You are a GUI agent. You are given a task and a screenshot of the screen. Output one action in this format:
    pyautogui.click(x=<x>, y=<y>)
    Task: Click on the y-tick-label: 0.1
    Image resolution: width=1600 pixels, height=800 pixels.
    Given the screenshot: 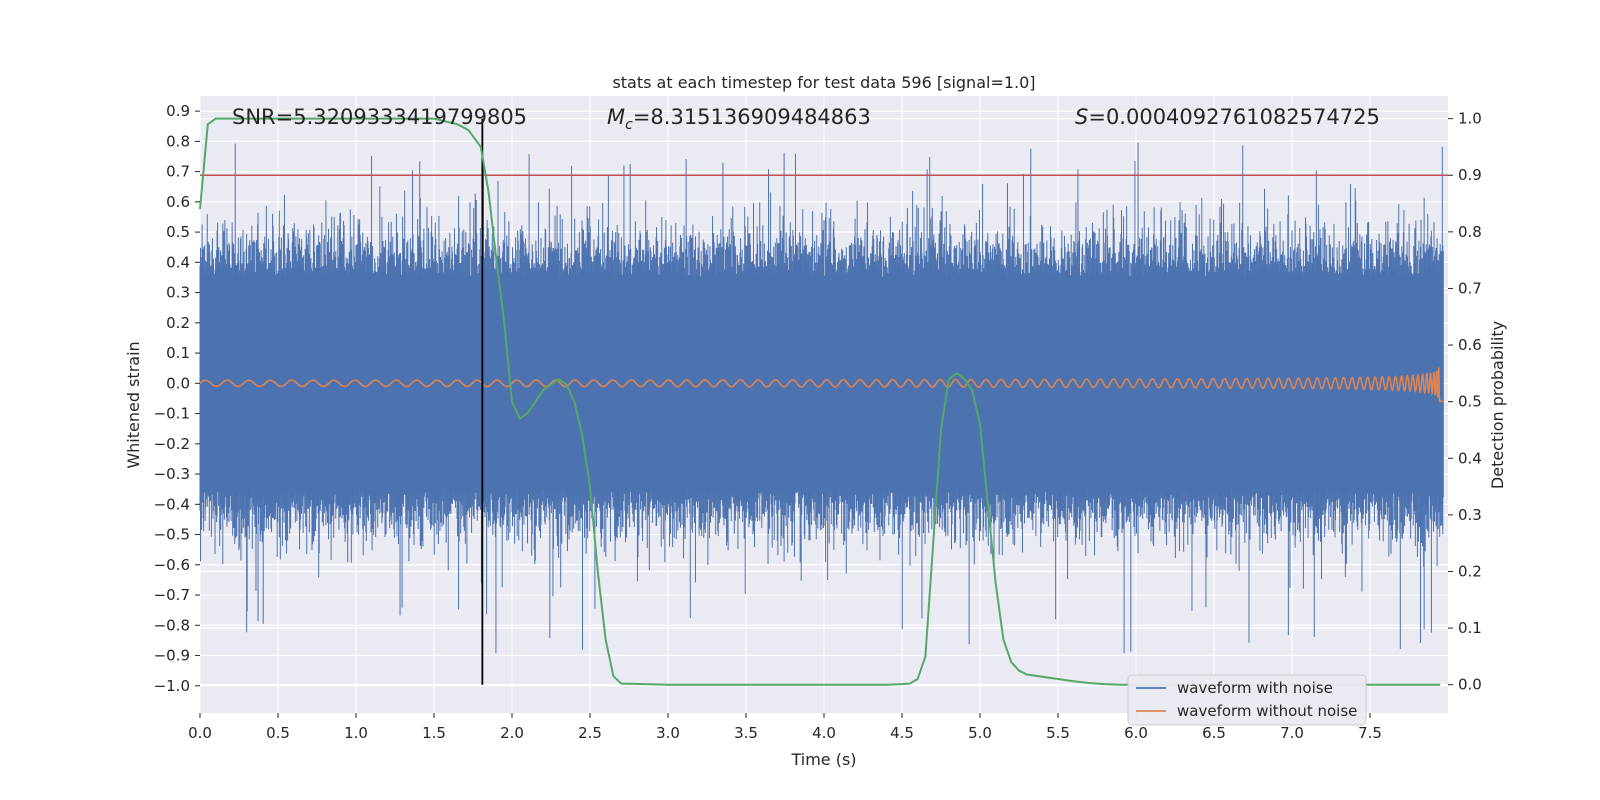 What is the action you would take?
    pyautogui.click(x=178, y=353)
    